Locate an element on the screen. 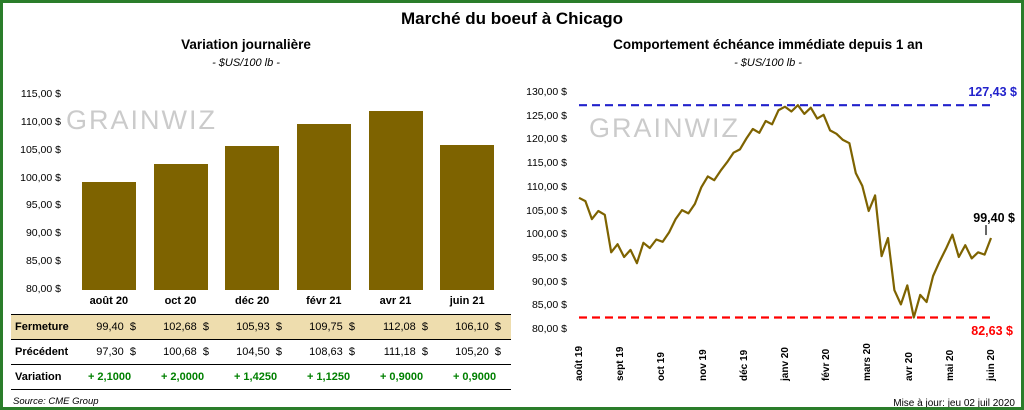 This screenshot has width=1024, height=410. min-value-label: 82,63 $ is located at coordinates (992, 331).